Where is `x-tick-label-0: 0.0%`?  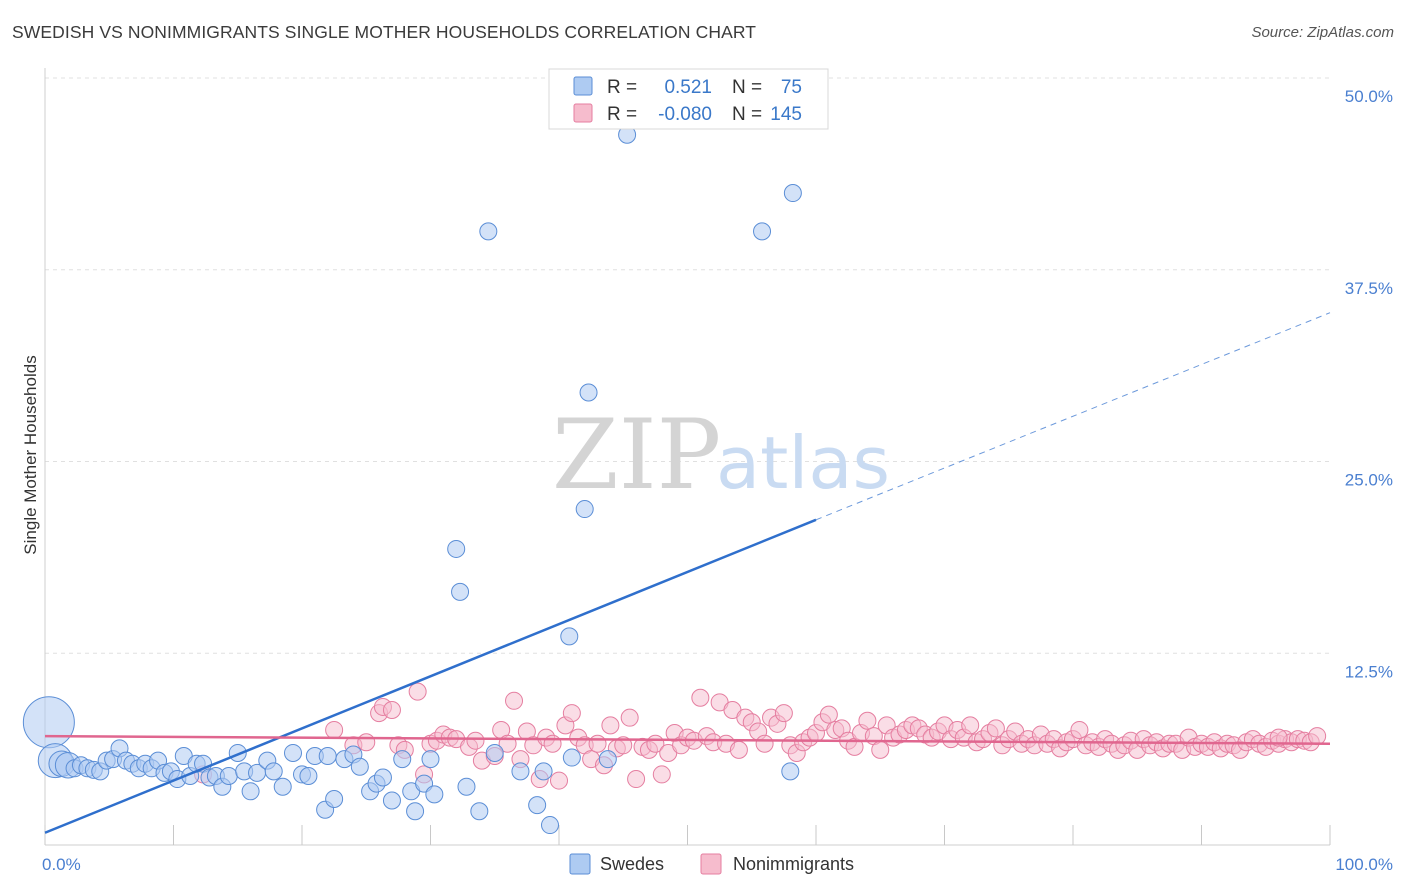 x-tick-label-0: 0.0% is located at coordinates (61, 864).